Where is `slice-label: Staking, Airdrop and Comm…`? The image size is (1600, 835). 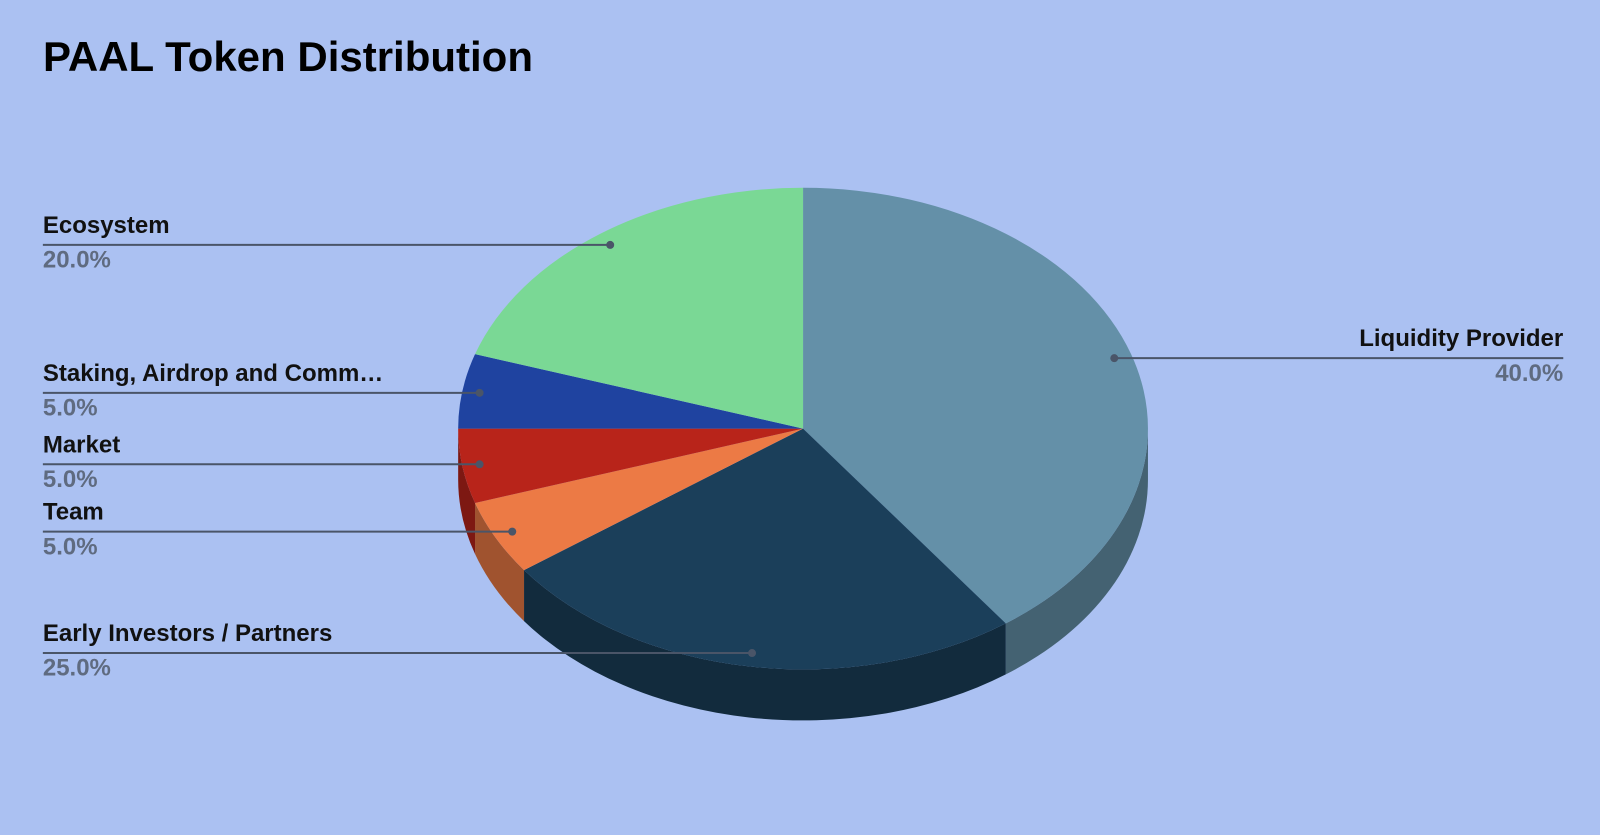 slice-label: Staking, Airdrop and Comm… is located at coordinates (213, 373).